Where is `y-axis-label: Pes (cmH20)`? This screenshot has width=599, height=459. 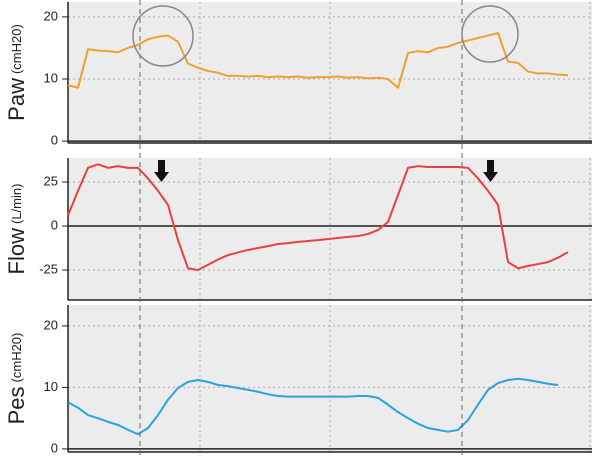 y-axis-label: Pes (cmH20) is located at coordinates (16, 379).